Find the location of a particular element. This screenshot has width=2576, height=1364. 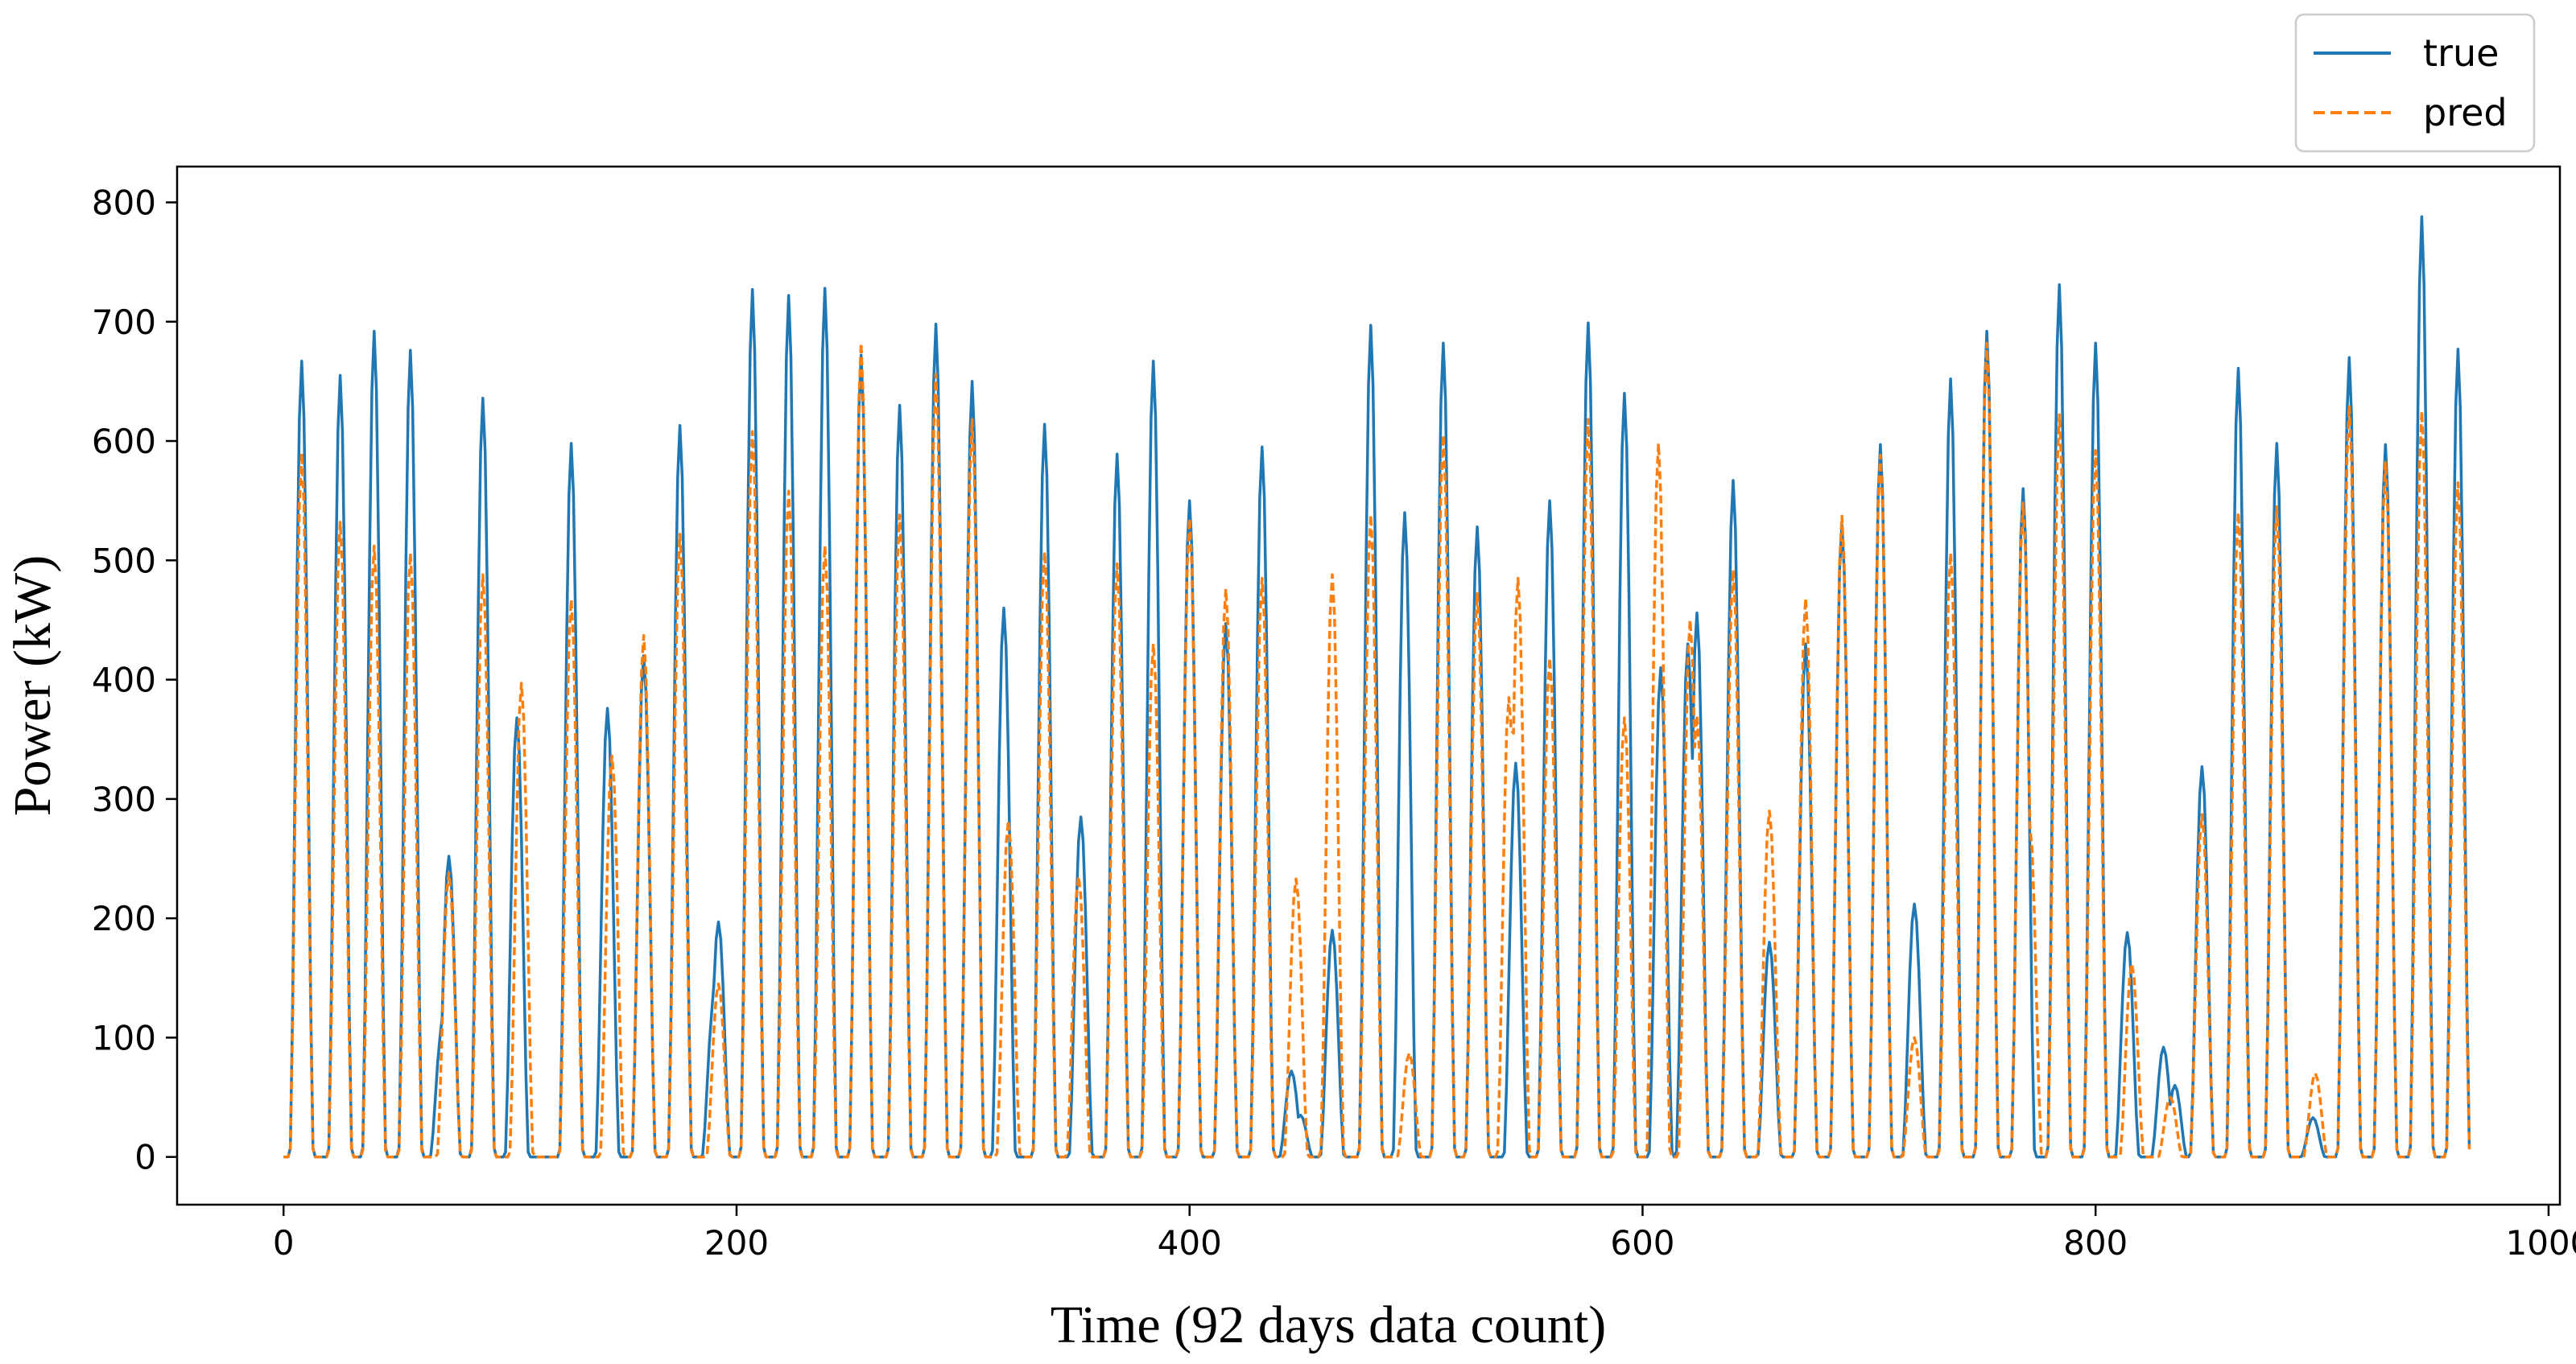

y-axis: 0 100 200 300 400 500 600 700 800 is located at coordinates (134, 680).